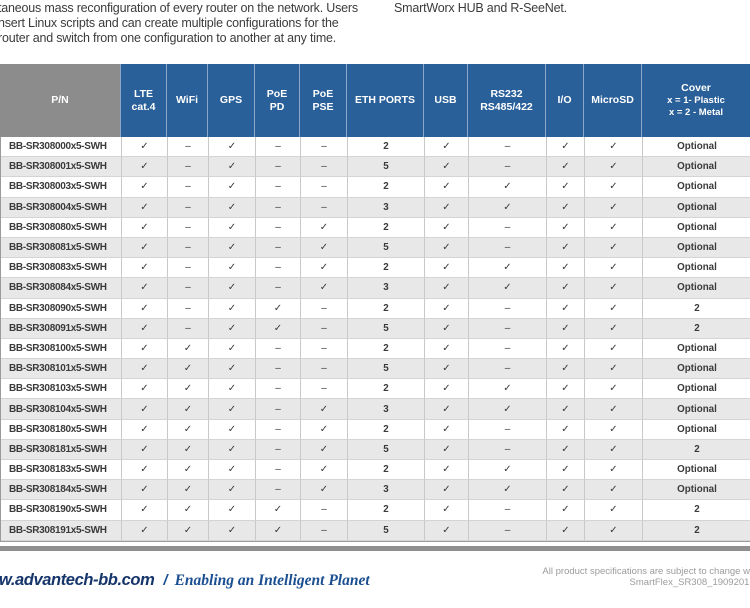 This screenshot has width=750, height=608. What do you see at coordinates (61, 430) in the screenshot?
I see `pn-cell: BB-SR308180x5-SWH` at bounding box center [61, 430].